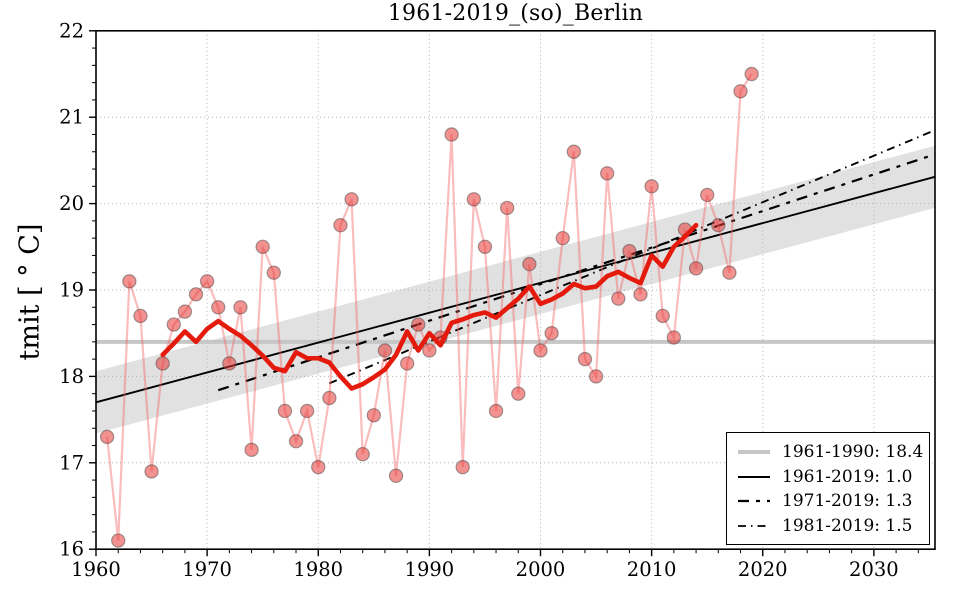  I want to click on x-tick-label: 2020, so click(763, 569).